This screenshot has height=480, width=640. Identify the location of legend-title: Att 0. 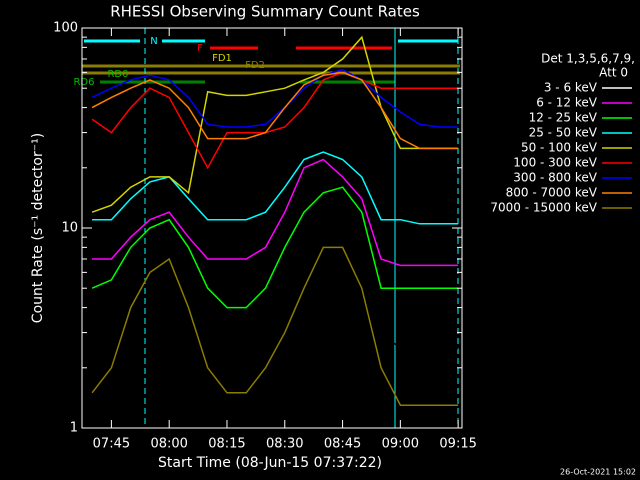
(613, 73).